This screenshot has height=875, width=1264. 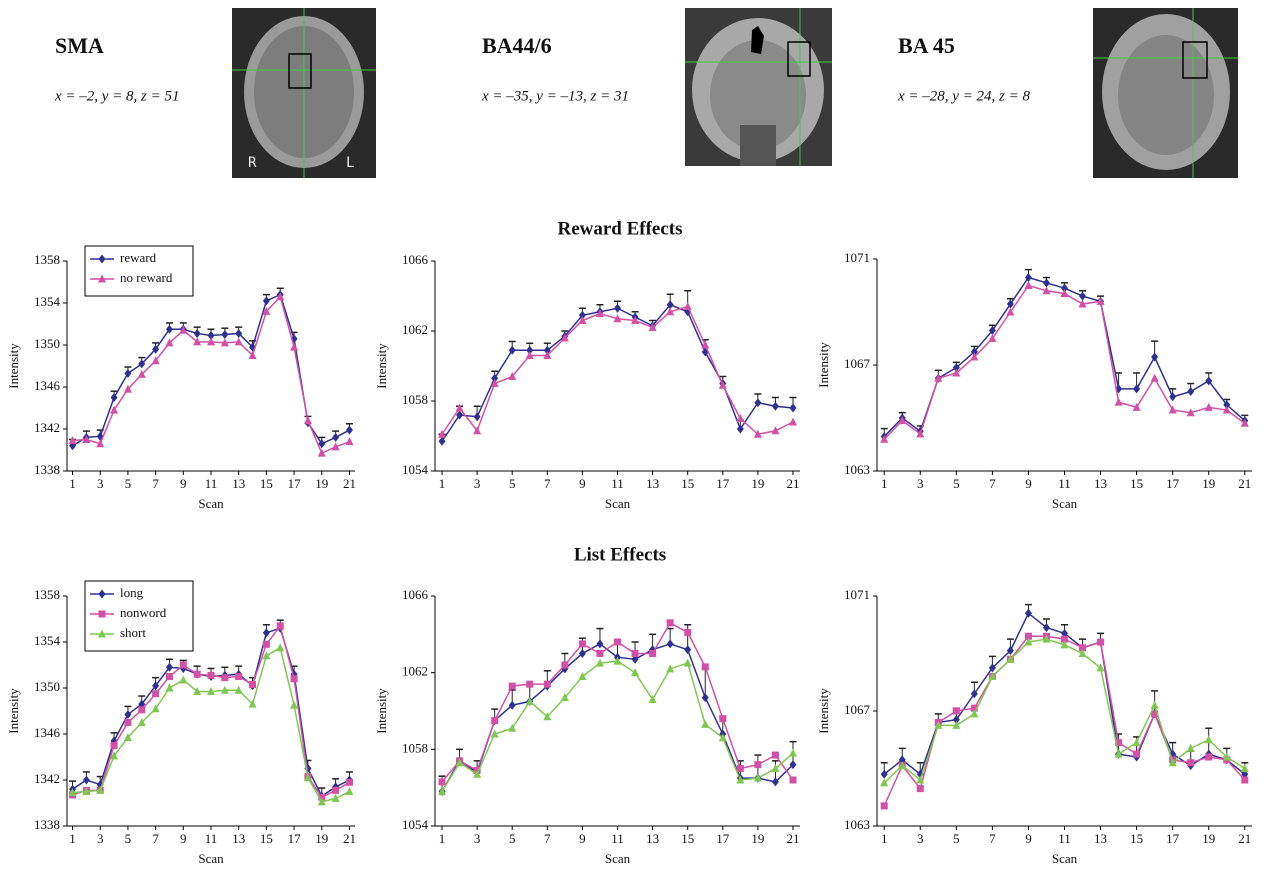 What do you see at coordinates (857, 363) in the screenshot?
I see `y-tick-label: 1067` at bounding box center [857, 363].